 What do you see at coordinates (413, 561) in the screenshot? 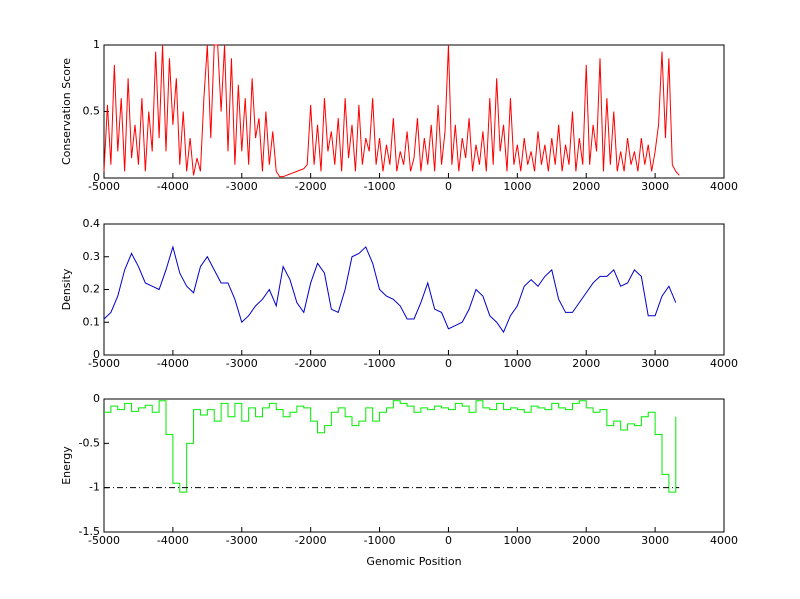
I see `x-axis-label: Genomic Position` at bounding box center [413, 561].